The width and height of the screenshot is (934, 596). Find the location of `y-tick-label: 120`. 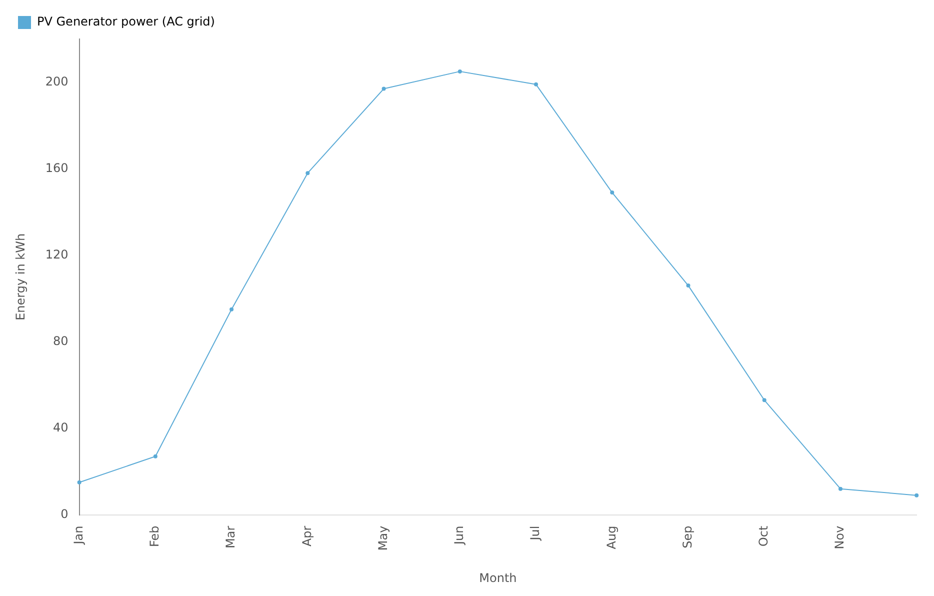

y-tick-label: 120 is located at coordinates (56, 254).